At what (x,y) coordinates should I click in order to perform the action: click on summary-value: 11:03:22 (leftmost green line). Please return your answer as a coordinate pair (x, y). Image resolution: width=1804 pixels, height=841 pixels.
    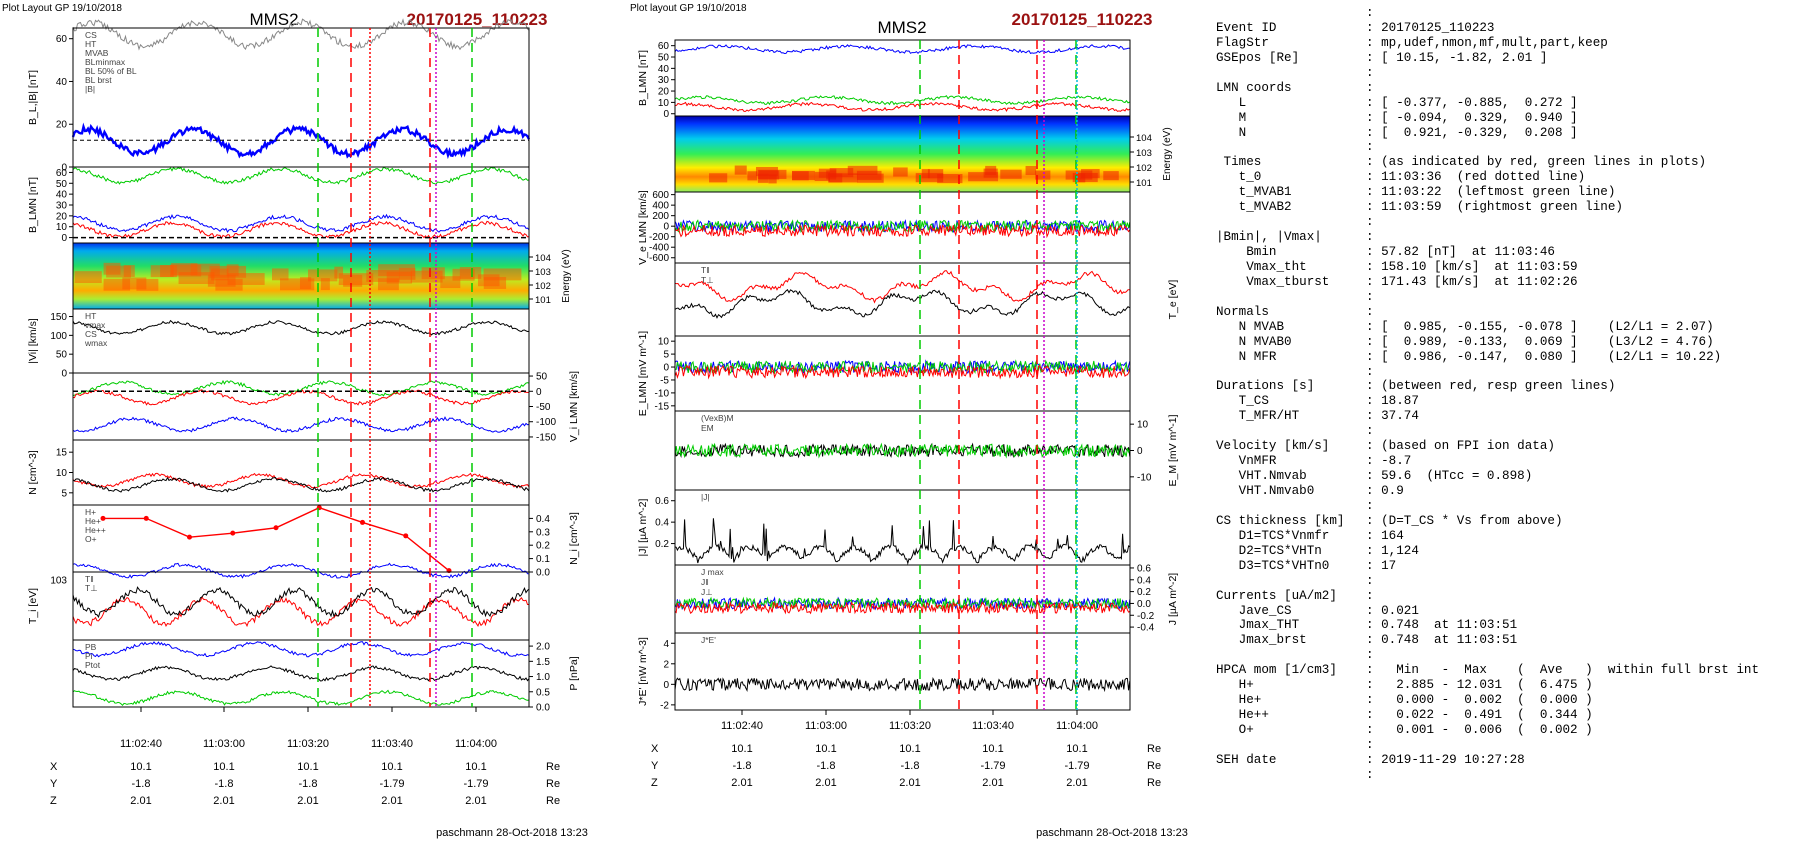
    Looking at the image, I should click on (1498, 192).